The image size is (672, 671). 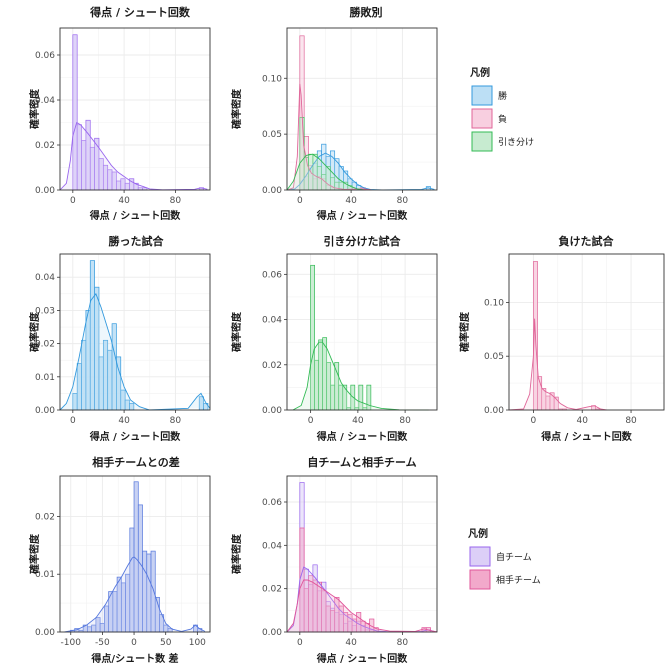 I want to click on chart-title: 負けた試合, so click(x=587, y=241).